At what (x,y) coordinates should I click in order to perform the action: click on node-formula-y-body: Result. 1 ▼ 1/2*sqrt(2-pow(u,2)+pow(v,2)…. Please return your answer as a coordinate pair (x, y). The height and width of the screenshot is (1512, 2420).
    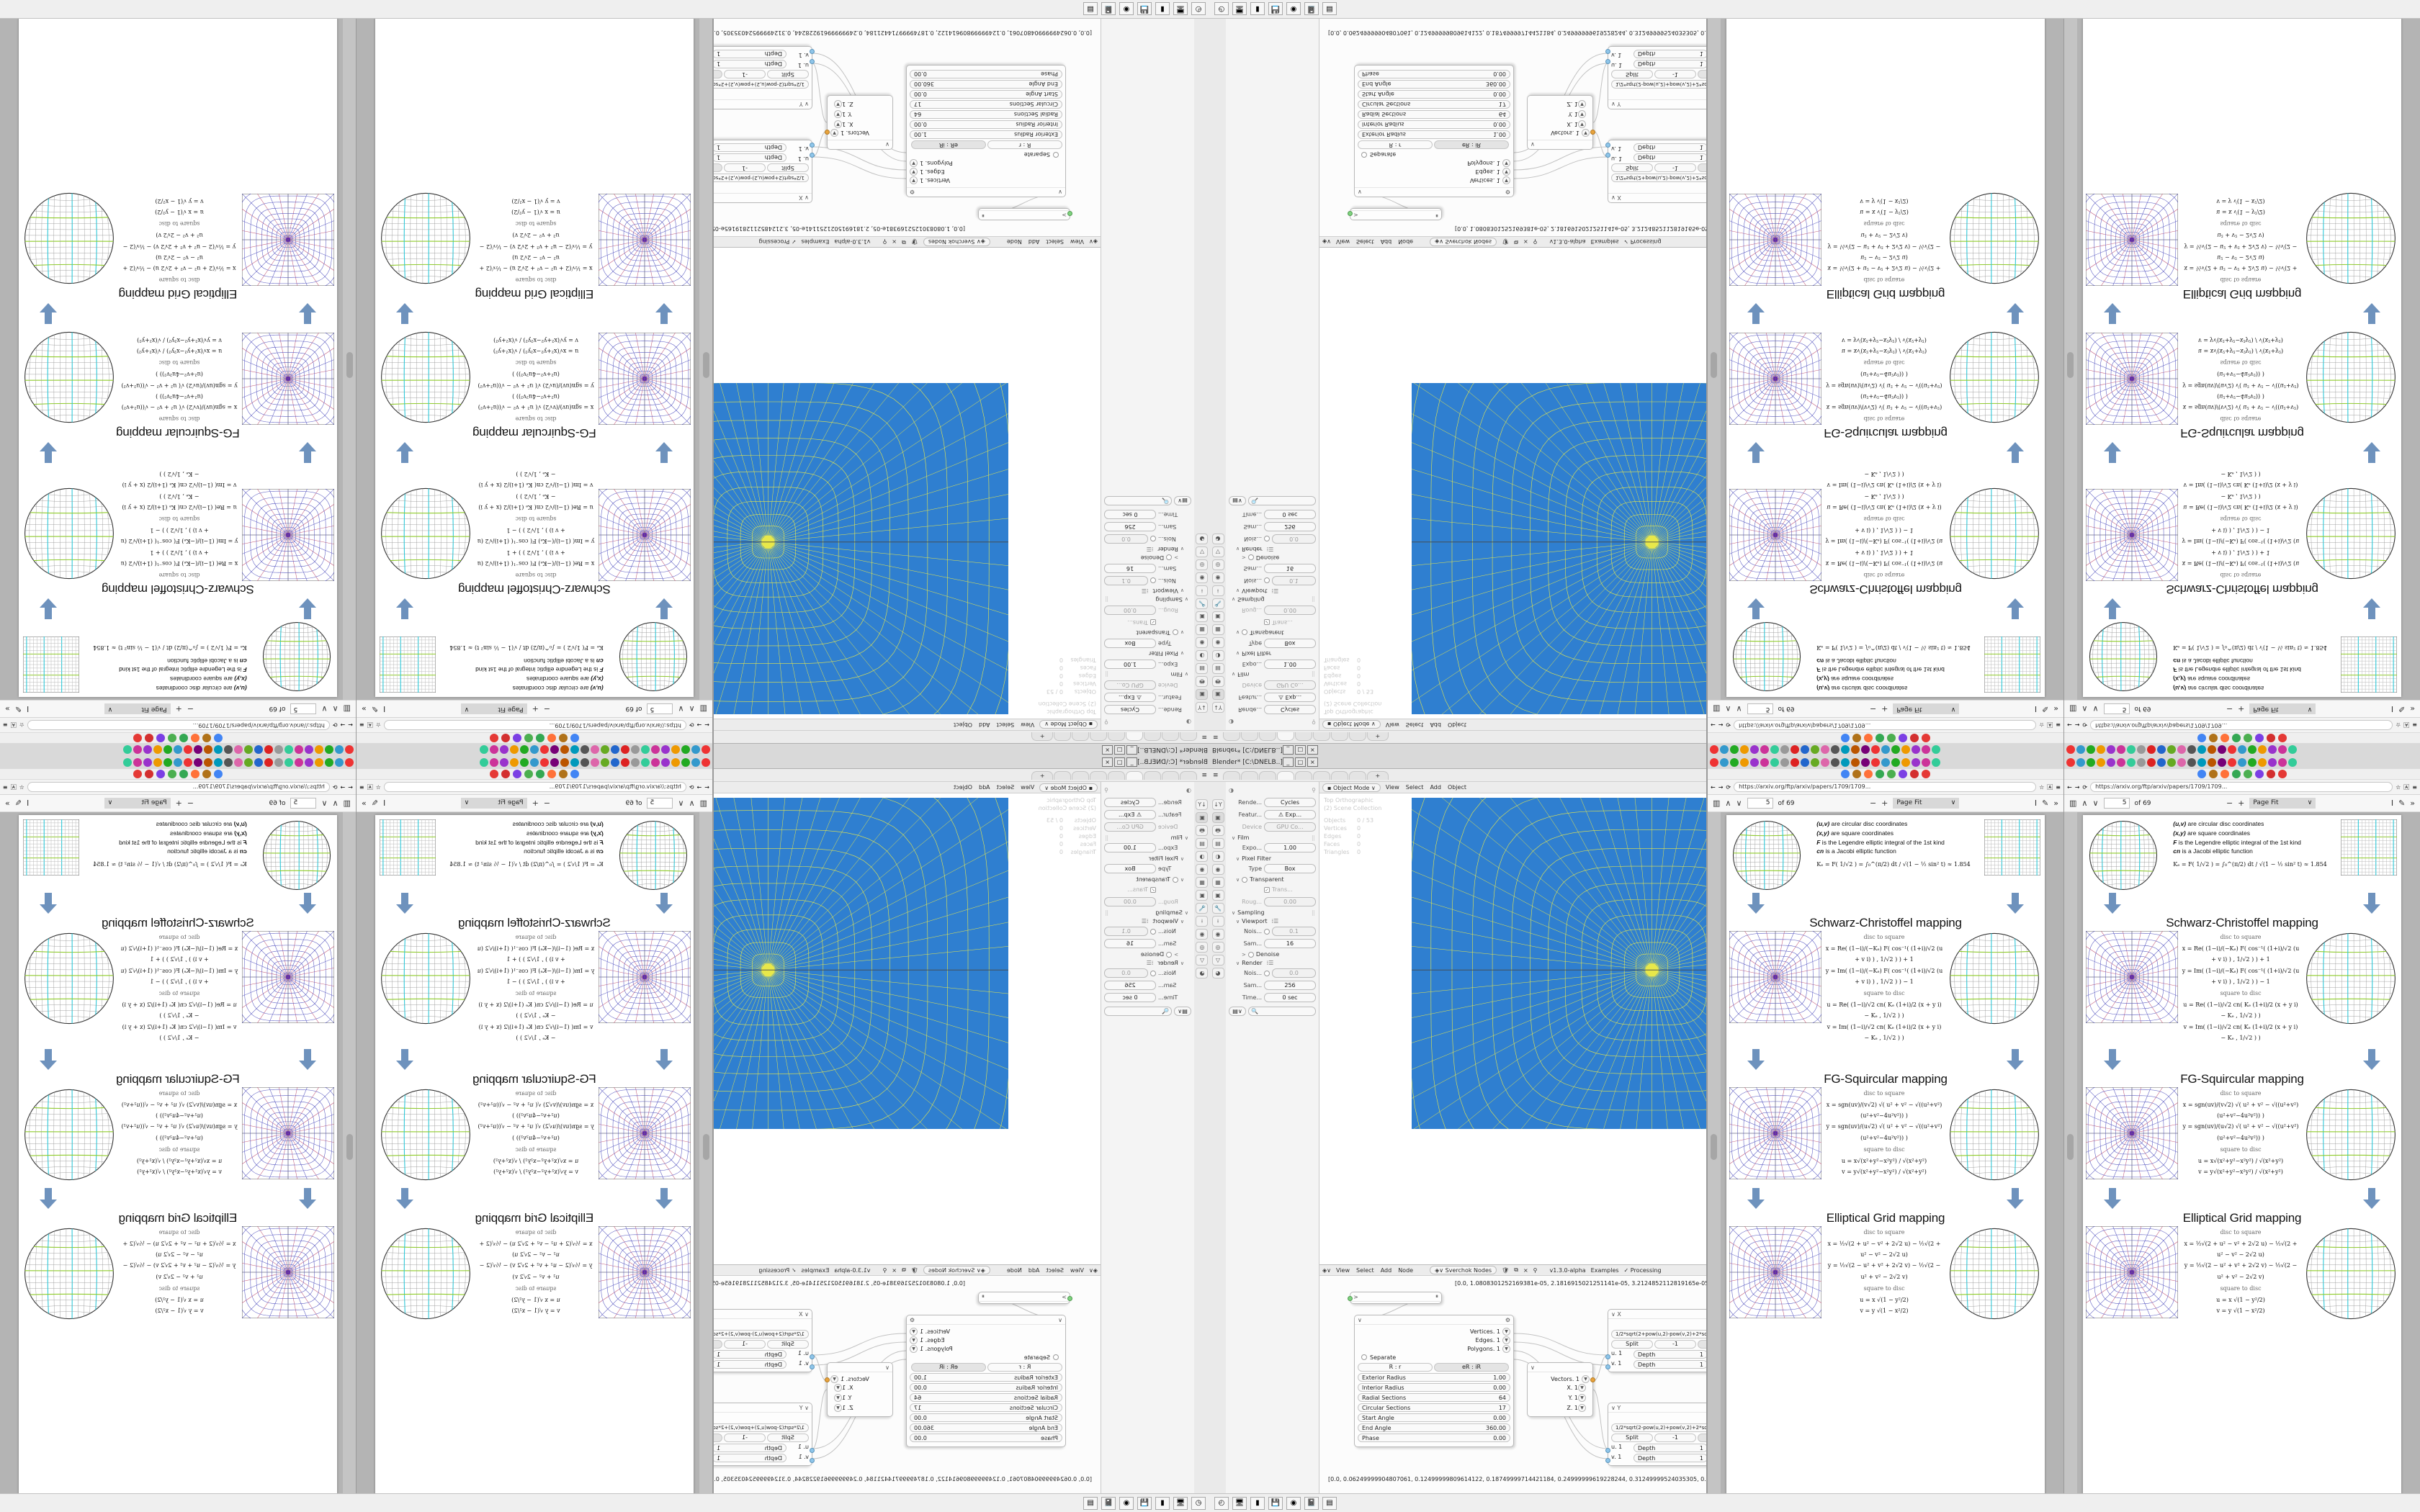
    Looking at the image, I should click on (763, 73).